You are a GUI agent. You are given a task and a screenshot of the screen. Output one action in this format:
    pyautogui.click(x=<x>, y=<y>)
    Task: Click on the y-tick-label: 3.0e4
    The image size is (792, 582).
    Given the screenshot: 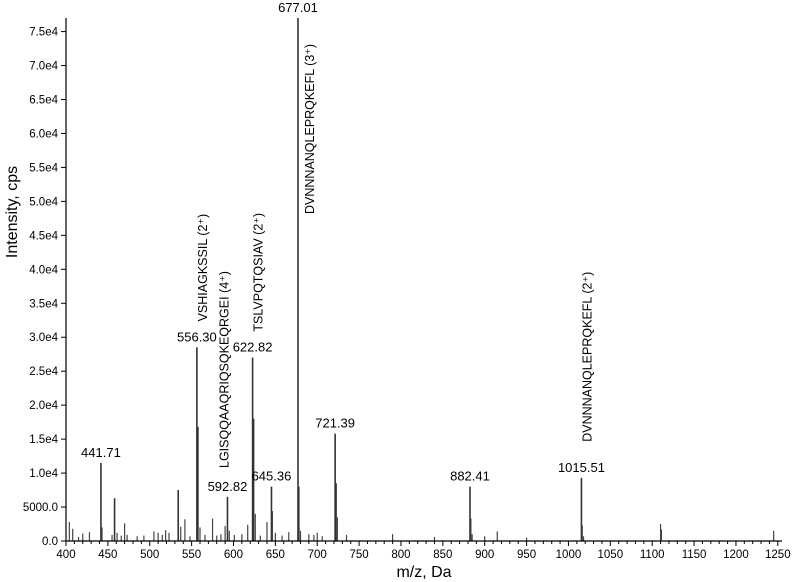 What is the action you would take?
    pyautogui.click(x=43, y=338)
    